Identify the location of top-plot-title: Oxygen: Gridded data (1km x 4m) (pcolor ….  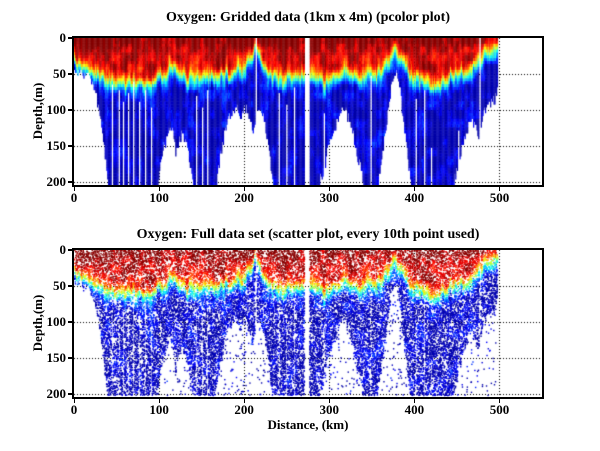
(307, 17).